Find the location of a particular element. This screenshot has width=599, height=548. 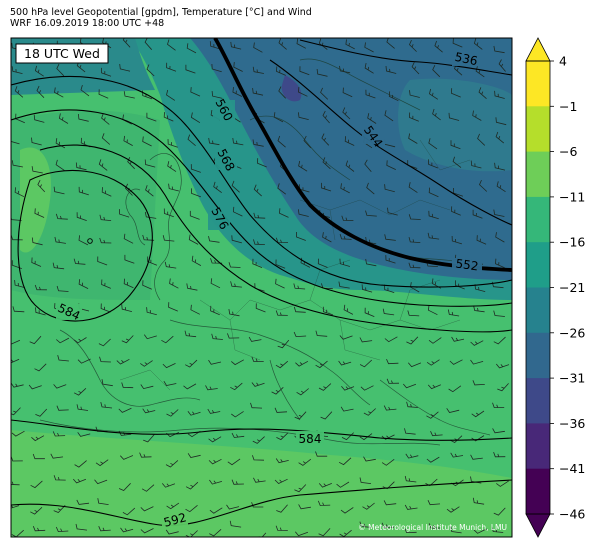

colorbar-tick-label: −26 is located at coordinates (572, 332).